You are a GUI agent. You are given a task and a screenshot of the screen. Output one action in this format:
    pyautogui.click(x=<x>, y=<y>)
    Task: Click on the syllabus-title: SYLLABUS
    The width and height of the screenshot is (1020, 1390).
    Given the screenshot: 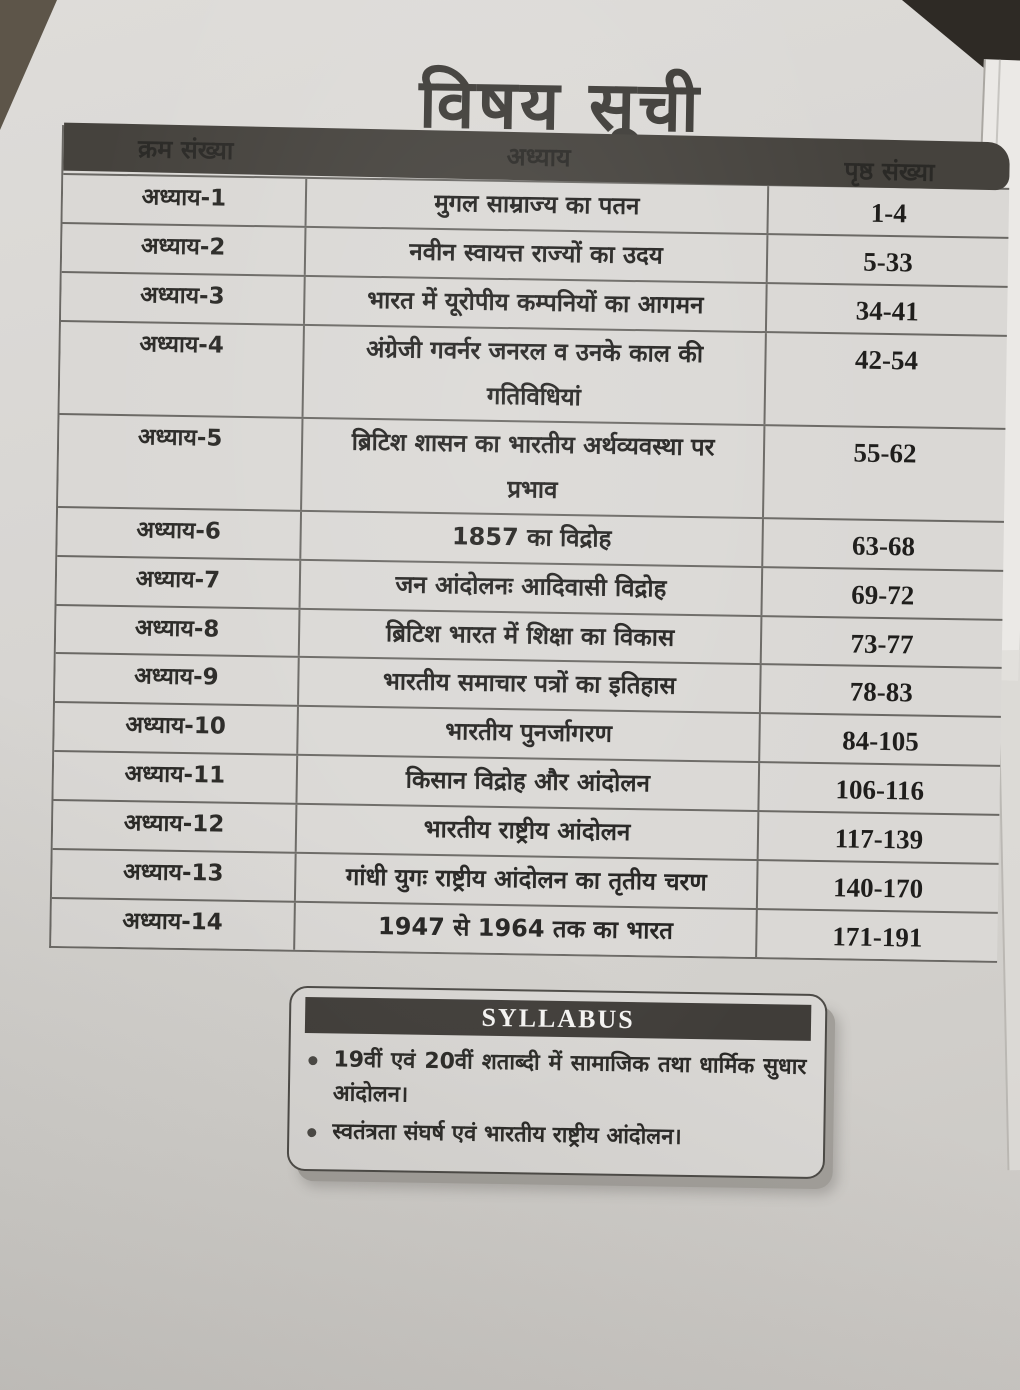 What is the action you would take?
    pyautogui.click(x=558, y=1018)
    